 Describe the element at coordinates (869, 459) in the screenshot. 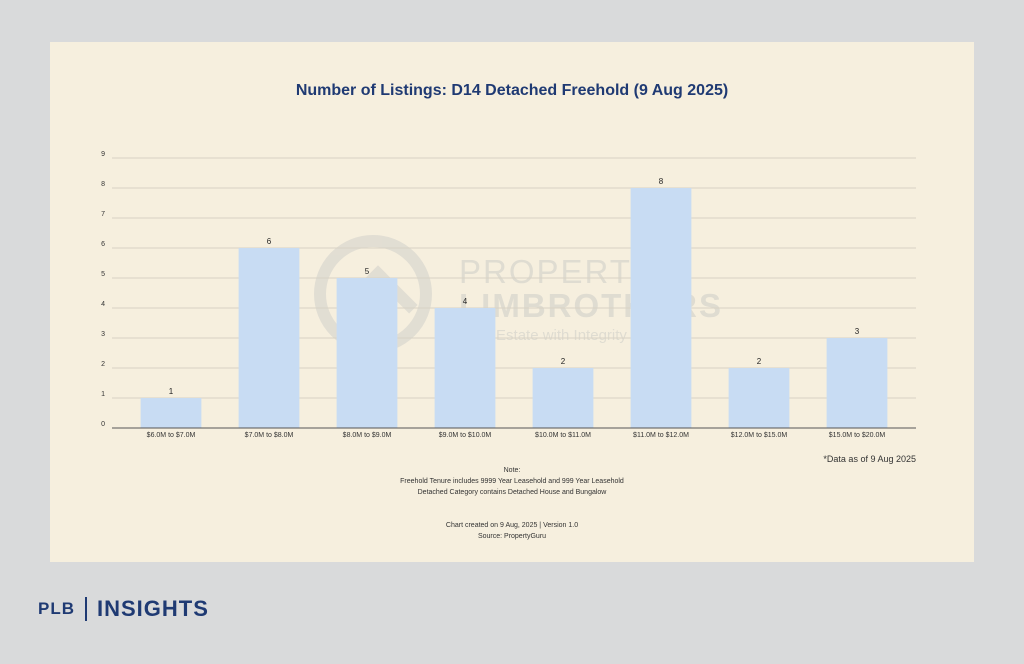

I see `data-date-note: *Data as of 9 Aug 2025` at that location.